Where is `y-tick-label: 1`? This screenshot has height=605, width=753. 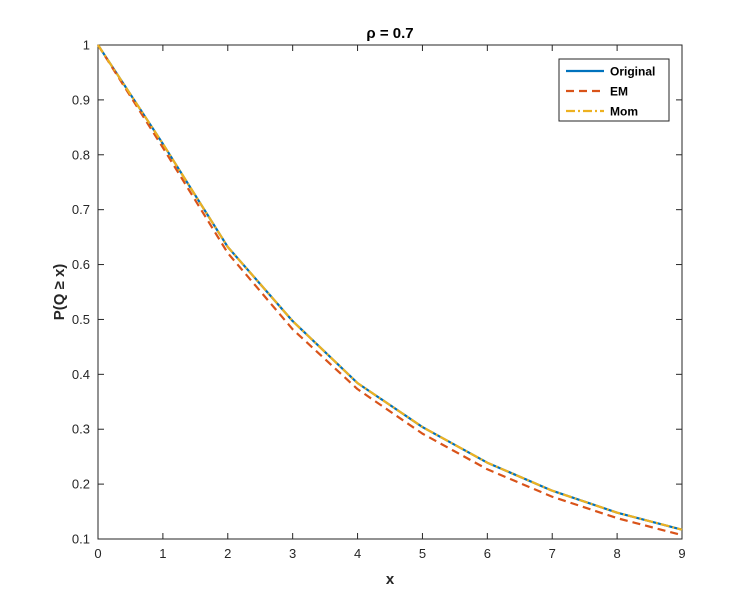
y-tick-label: 1 is located at coordinates (86, 45).